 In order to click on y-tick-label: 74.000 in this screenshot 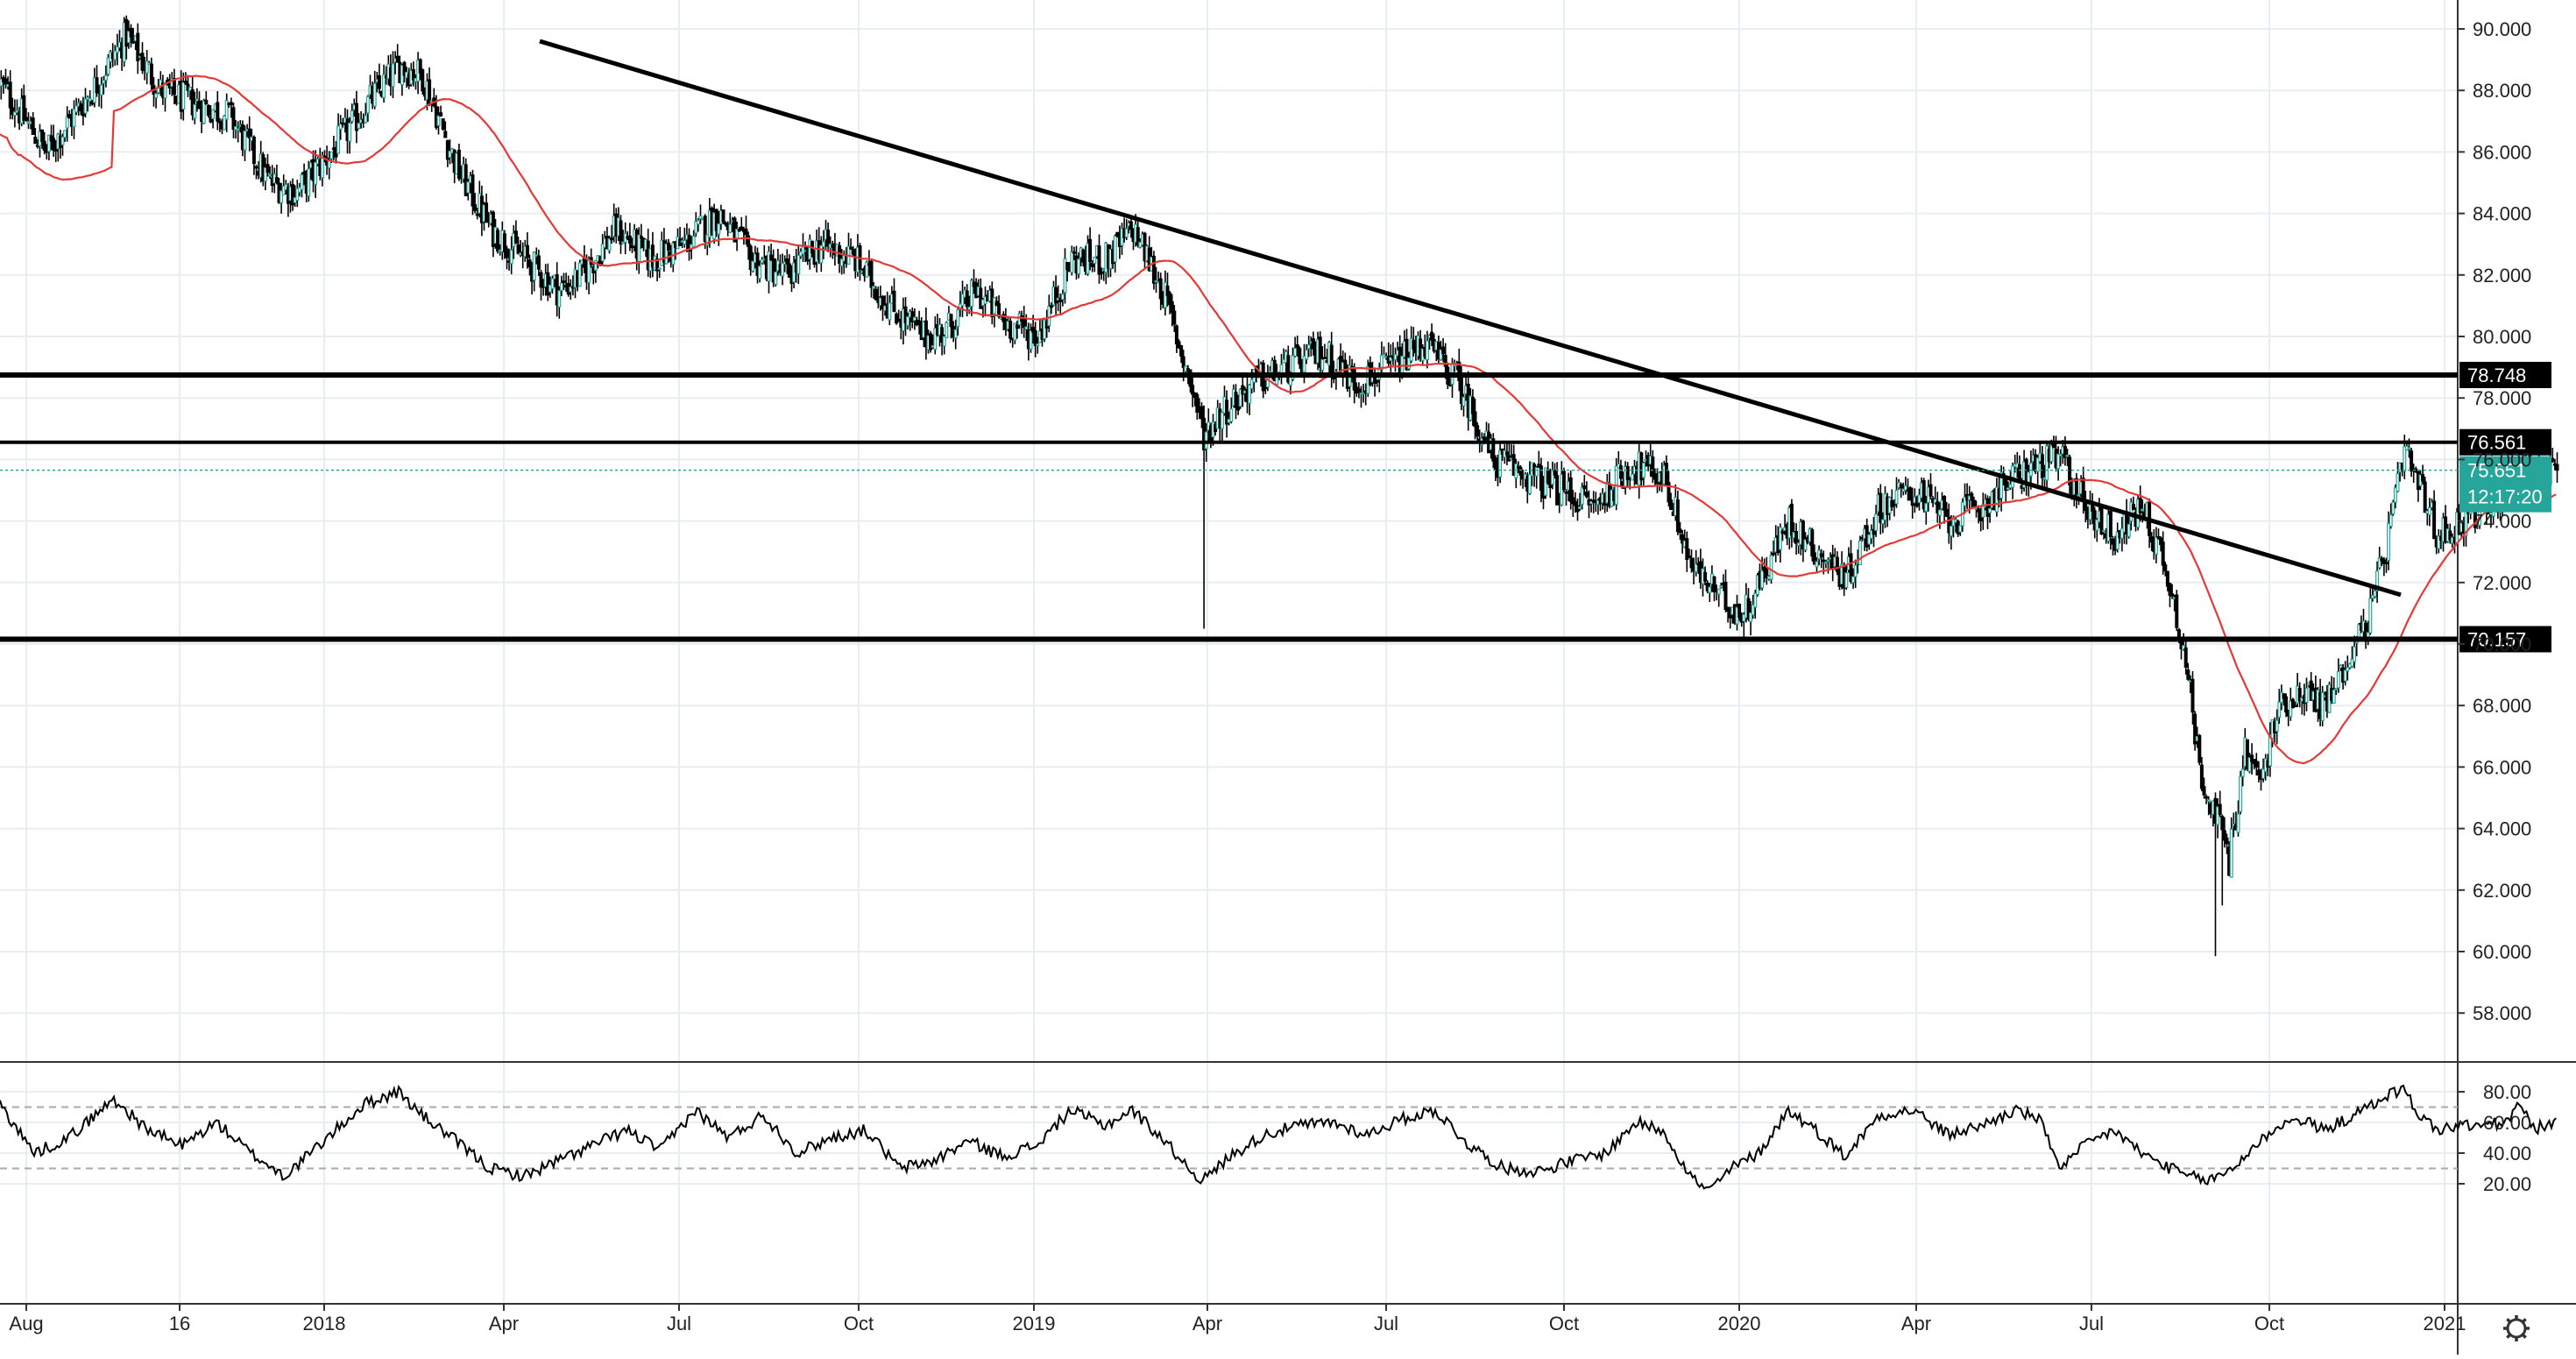, I will do `click(2502, 522)`.